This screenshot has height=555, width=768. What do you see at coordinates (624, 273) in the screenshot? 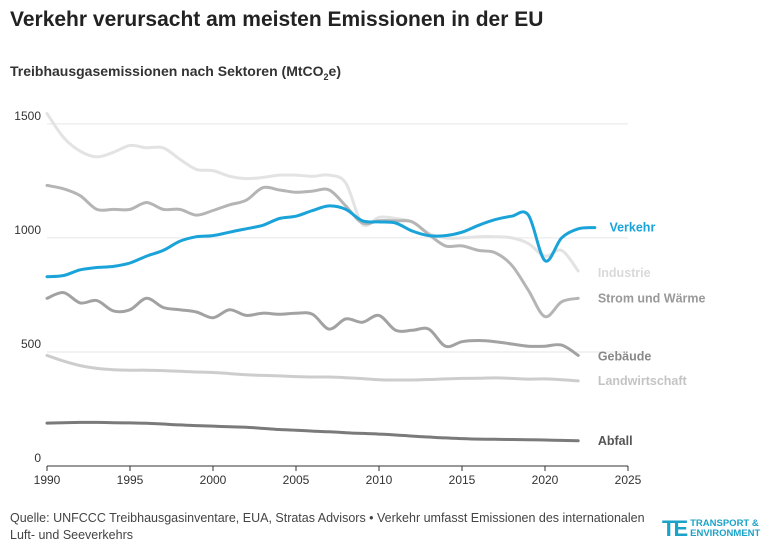
I see `series-label-industrie: Industrie` at bounding box center [624, 273].